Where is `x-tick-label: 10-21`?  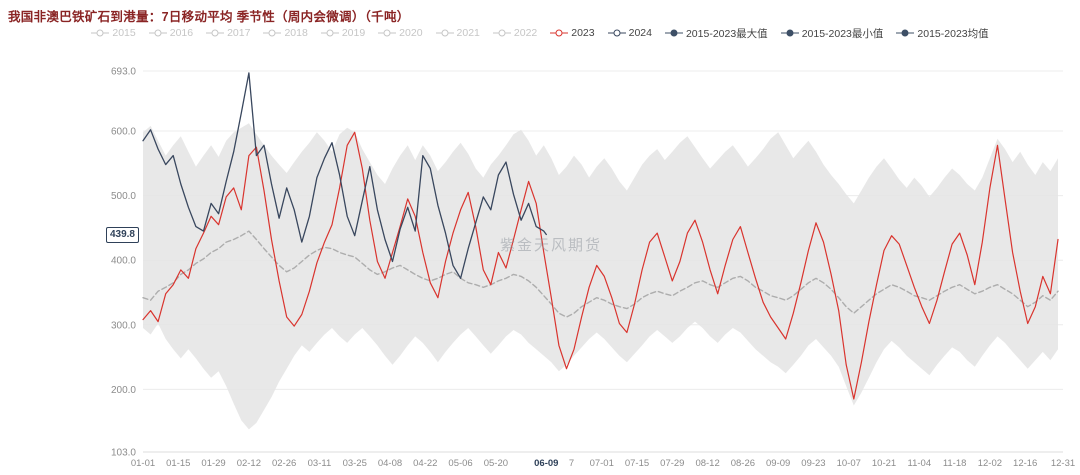
x-tick-label: 10-21 is located at coordinates (884, 463).